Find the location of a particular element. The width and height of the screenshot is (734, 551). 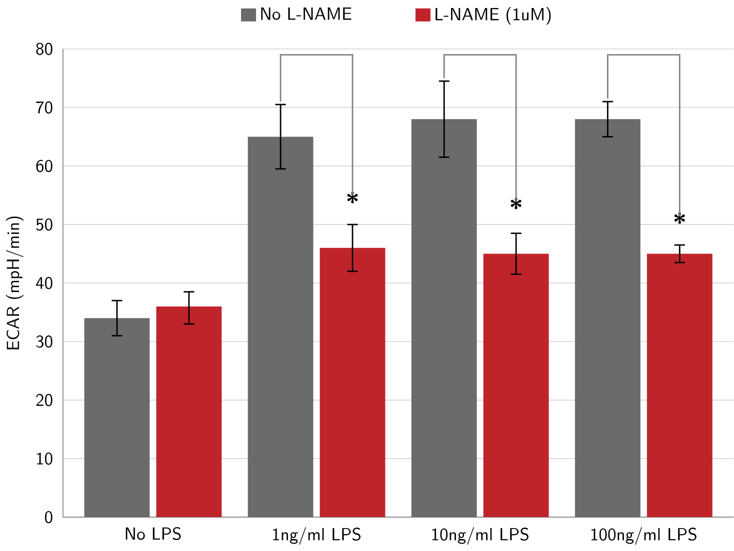

x-tick-label: 100ng/ml LPS is located at coordinates (643, 536).